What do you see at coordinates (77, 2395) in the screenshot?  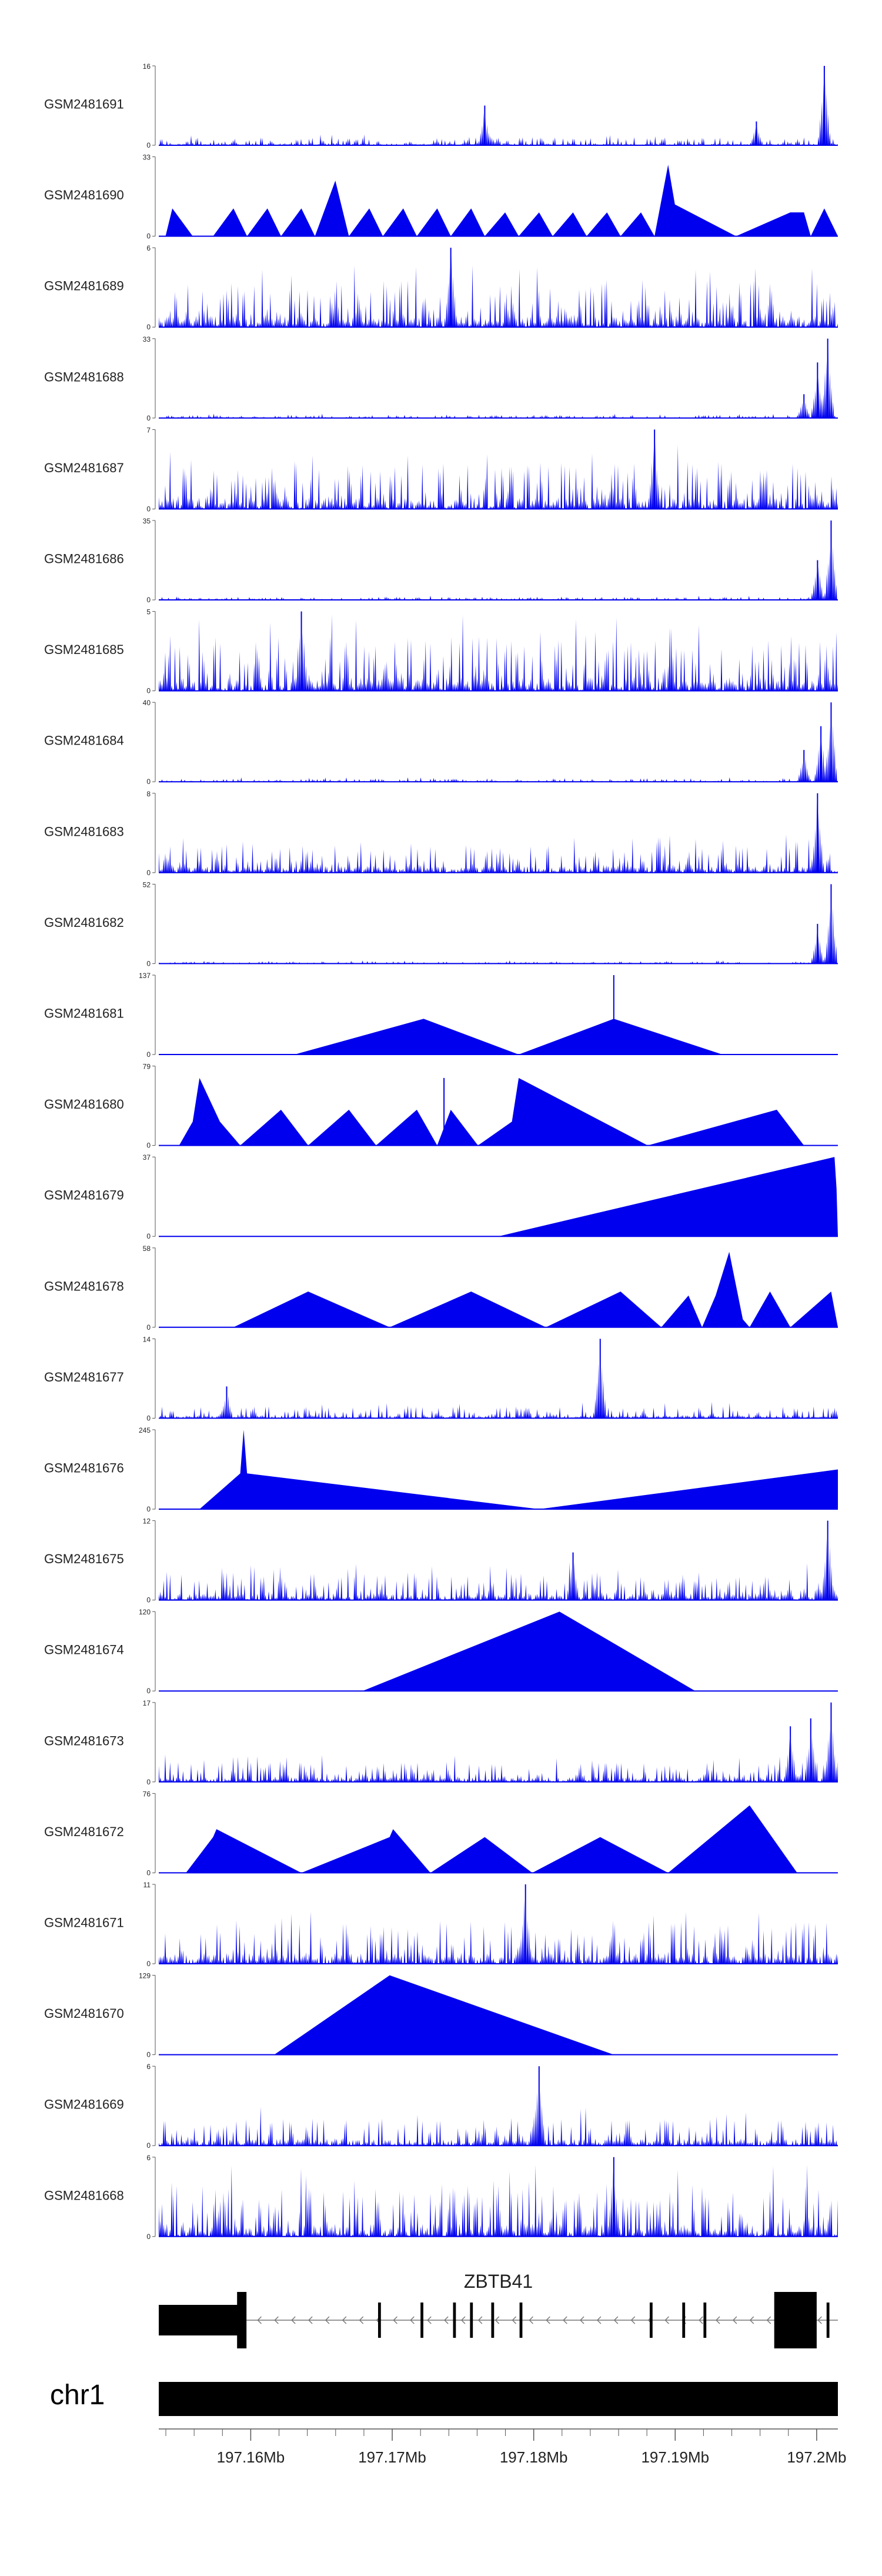 I see `chromosome-label: chr1` at bounding box center [77, 2395].